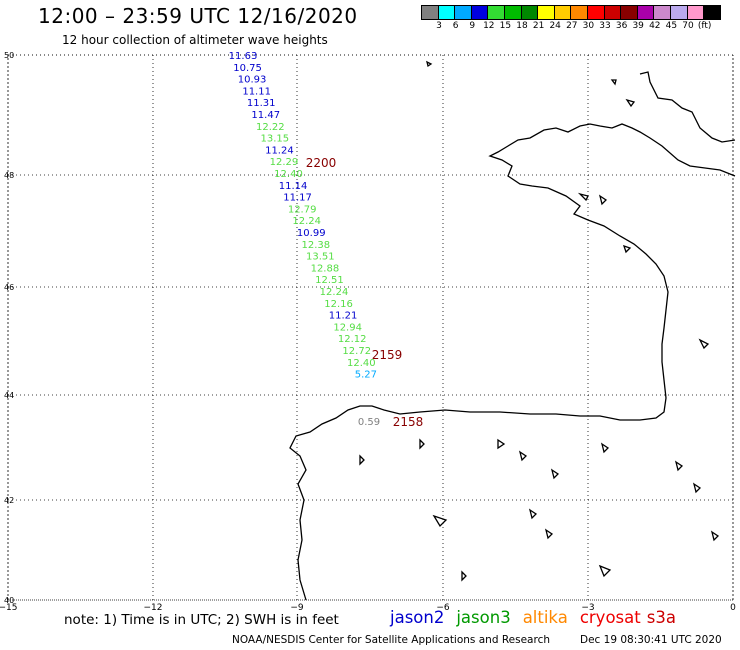 Image resolution: width=740 pixels, height=650 pixels. I want to click on map-title: 12:00 – 23:59 UTC 12/16/2020, so click(198, 16).